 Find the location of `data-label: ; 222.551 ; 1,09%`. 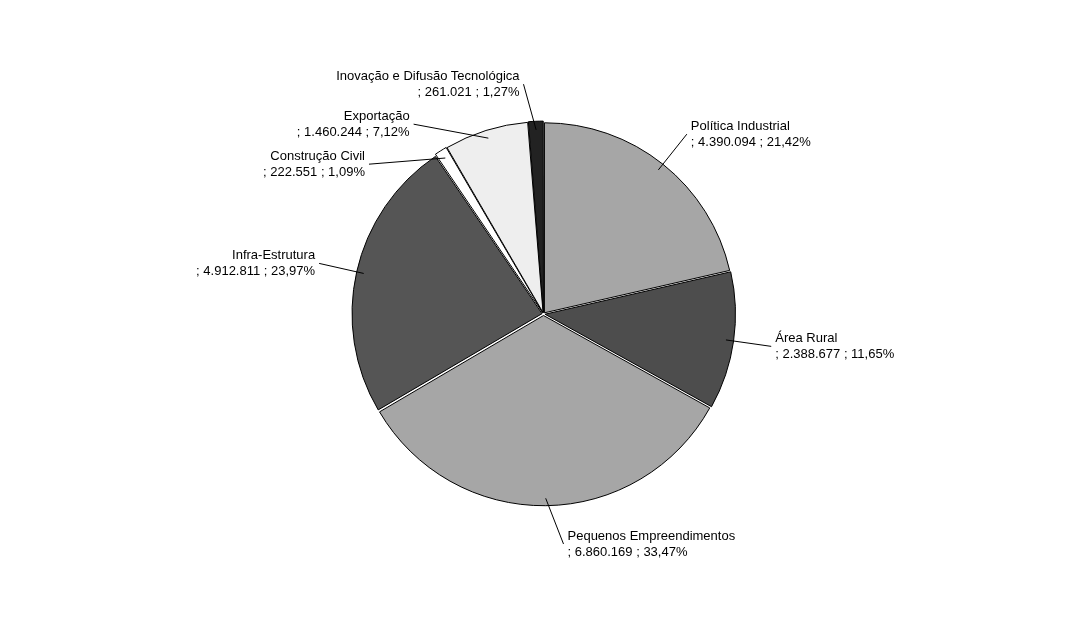

data-label: ; 222.551 ; 1,09% is located at coordinates (314, 171).